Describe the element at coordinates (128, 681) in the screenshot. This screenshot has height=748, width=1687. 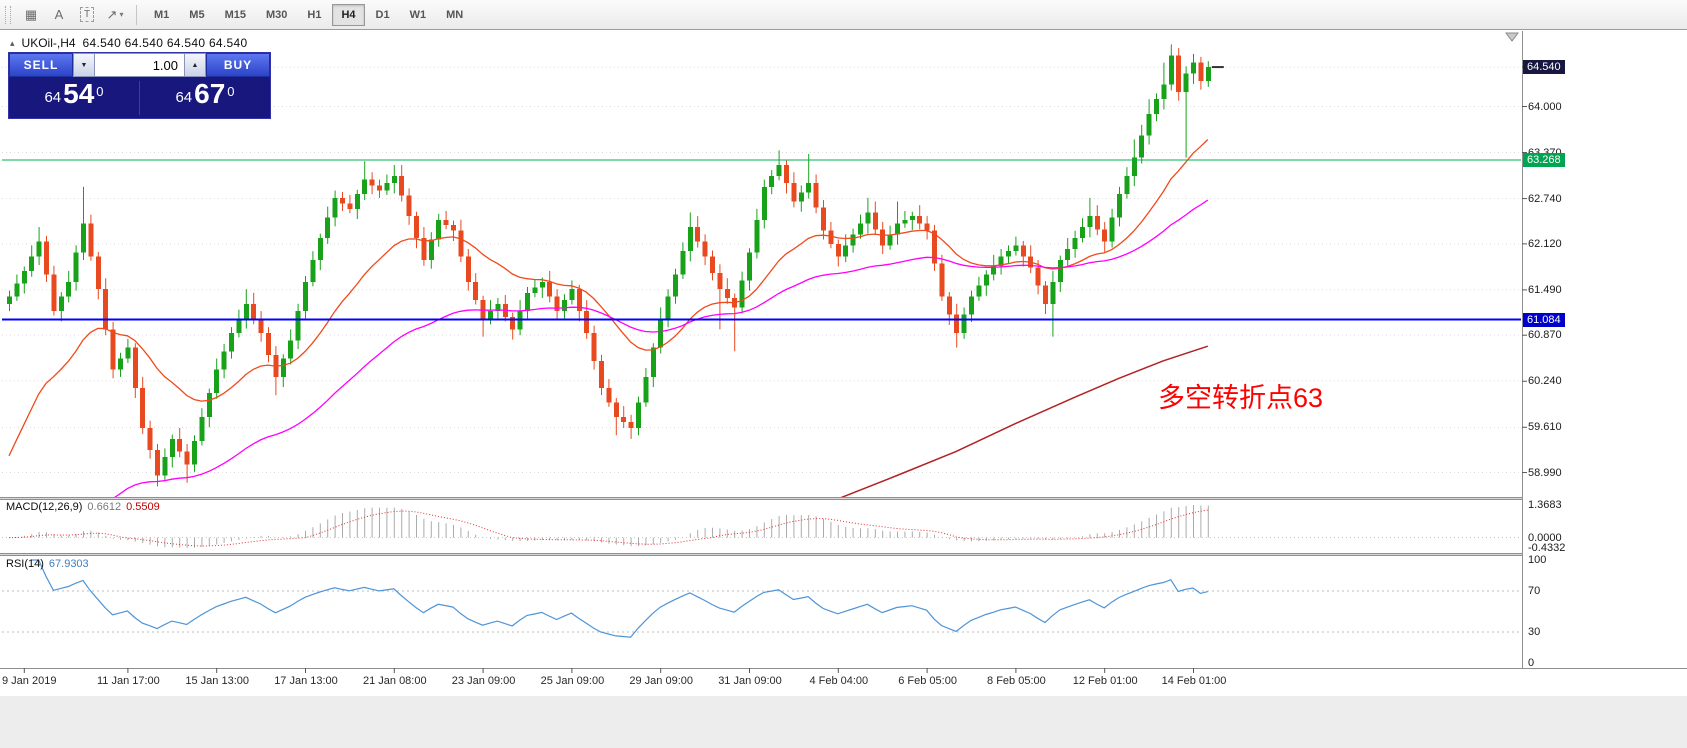
I see `x-axis-label: 11 Jan 17:00` at that location.